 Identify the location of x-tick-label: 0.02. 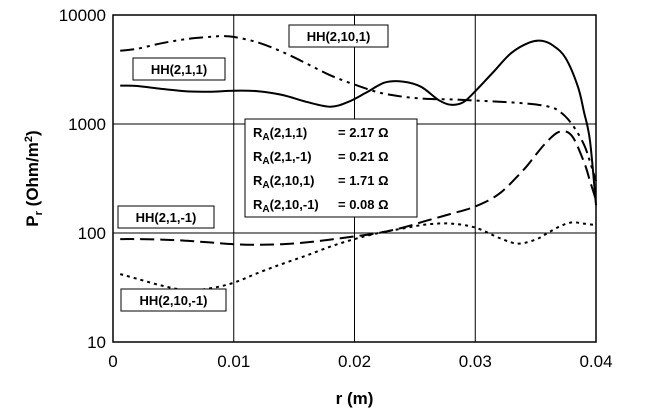
(354, 361).